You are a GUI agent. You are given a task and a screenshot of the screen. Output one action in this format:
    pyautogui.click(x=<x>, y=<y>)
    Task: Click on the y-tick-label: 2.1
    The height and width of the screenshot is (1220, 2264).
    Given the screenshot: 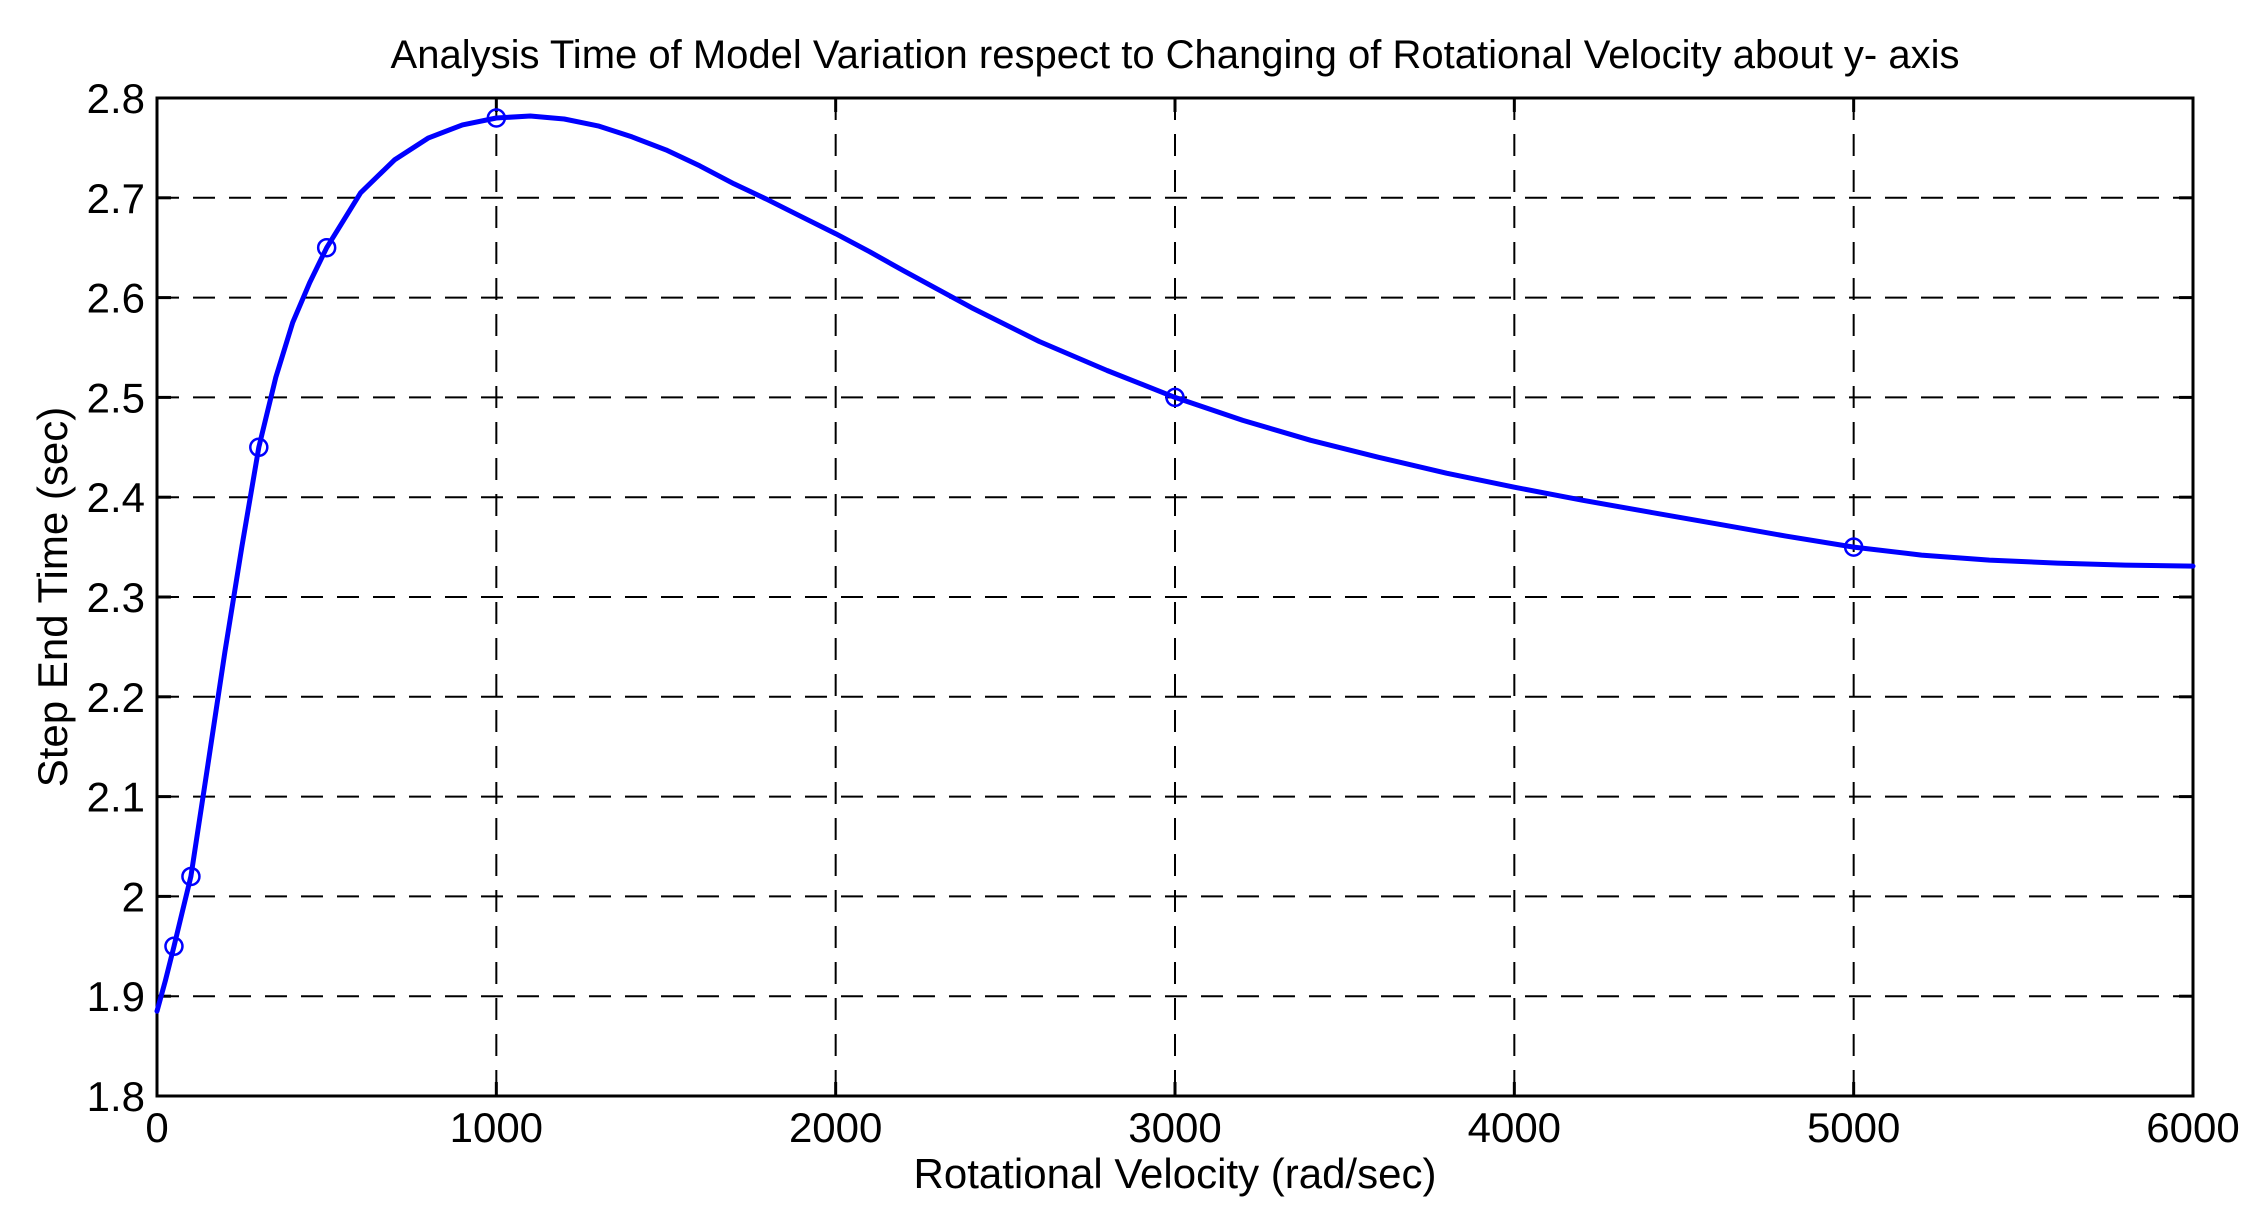 What is the action you would take?
    pyautogui.click(x=116, y=797)
    